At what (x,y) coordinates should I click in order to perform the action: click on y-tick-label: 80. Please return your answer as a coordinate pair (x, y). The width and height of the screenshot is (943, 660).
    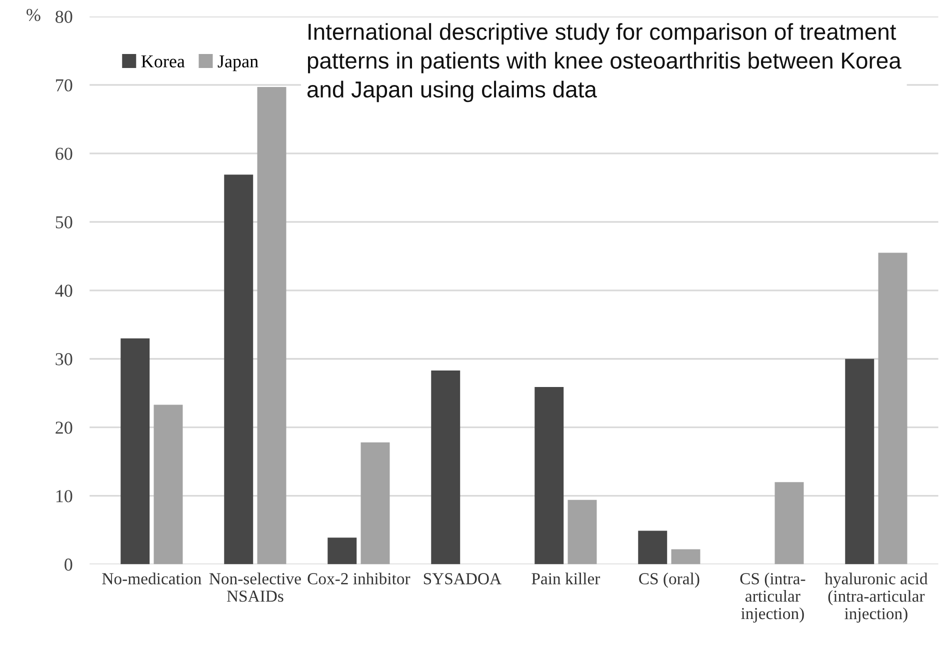
    Looking at the image, I should click on (64, 16).